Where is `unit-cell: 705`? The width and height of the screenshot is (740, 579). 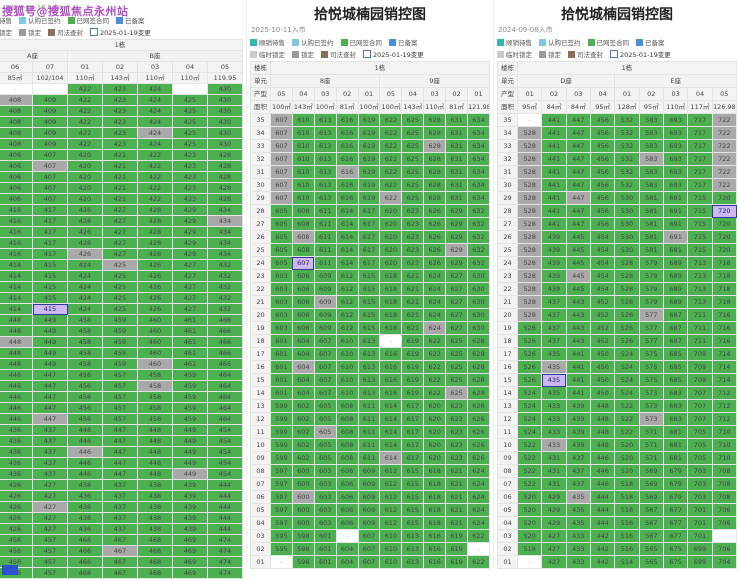
unit-cell: 705 is located at coordinates (700, 458).